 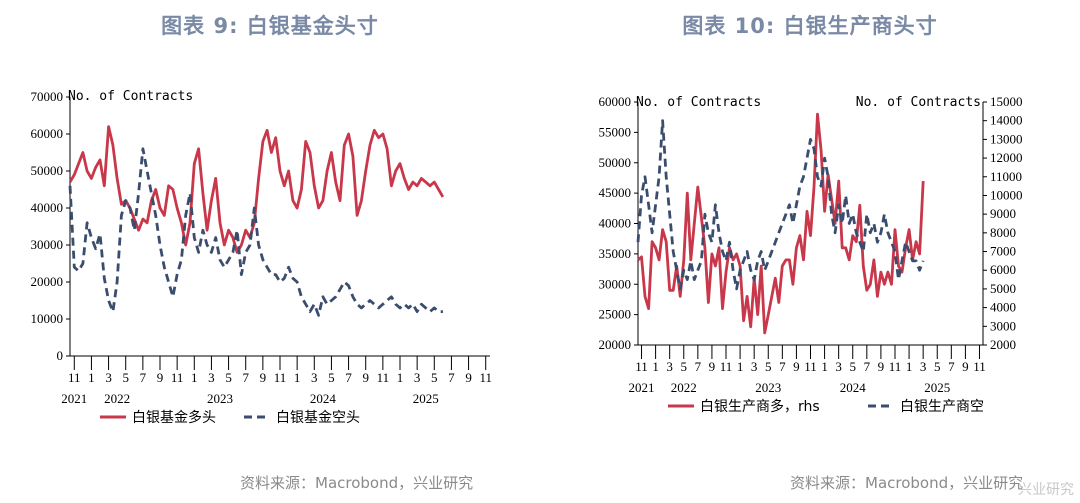 What do you see at coordinates (760, 406) in the screenshot?
I see `legend-label-1: 白银生产商多，rhs` at bounding box center [760, 406].